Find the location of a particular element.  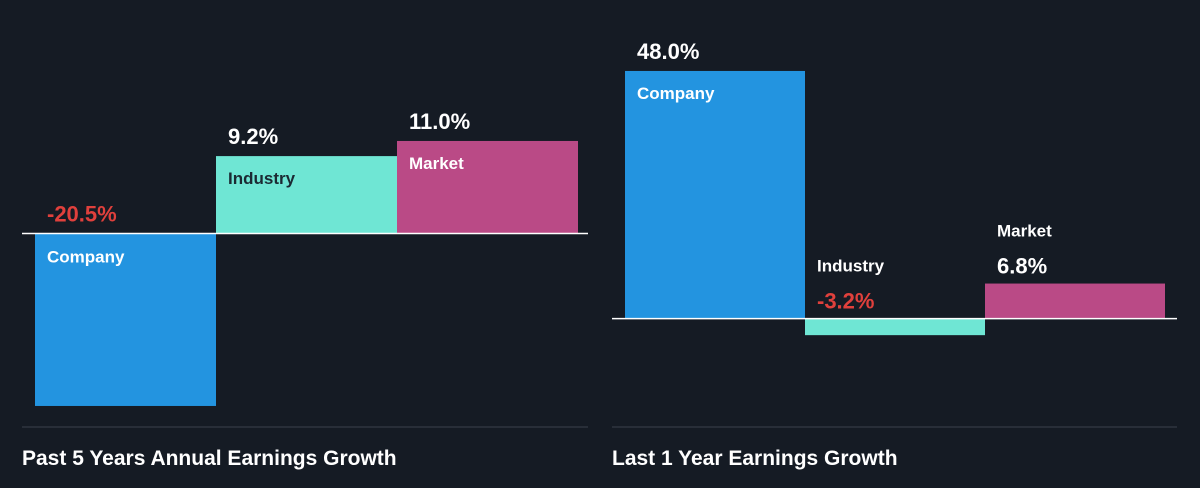

value-label-market: 11.0% is located at coordinates (439, 121).